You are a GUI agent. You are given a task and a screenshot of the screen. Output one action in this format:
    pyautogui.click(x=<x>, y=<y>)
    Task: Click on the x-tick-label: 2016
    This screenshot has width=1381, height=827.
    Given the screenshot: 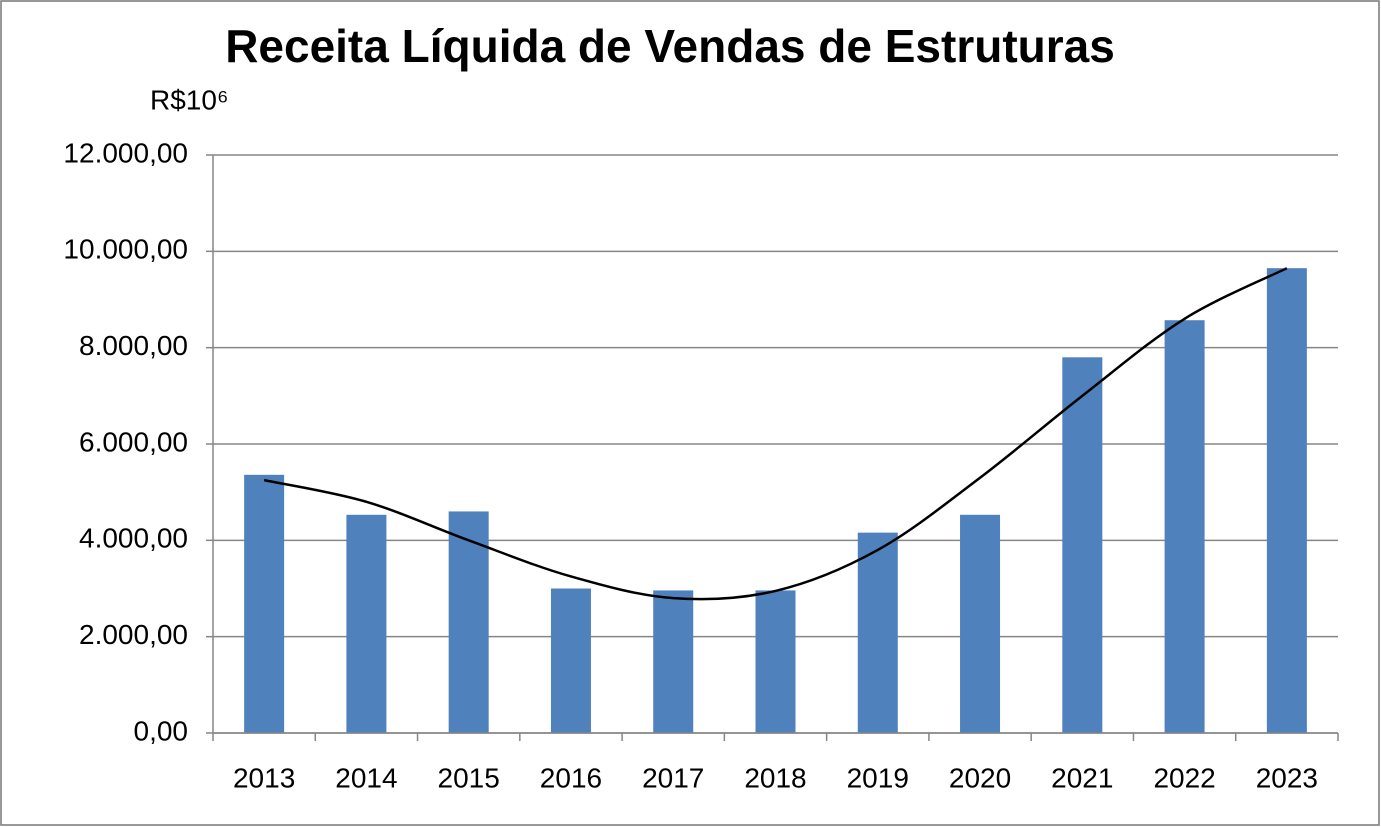 What is the action you would take?
    pyautogui.click(x=571, y=777)
    